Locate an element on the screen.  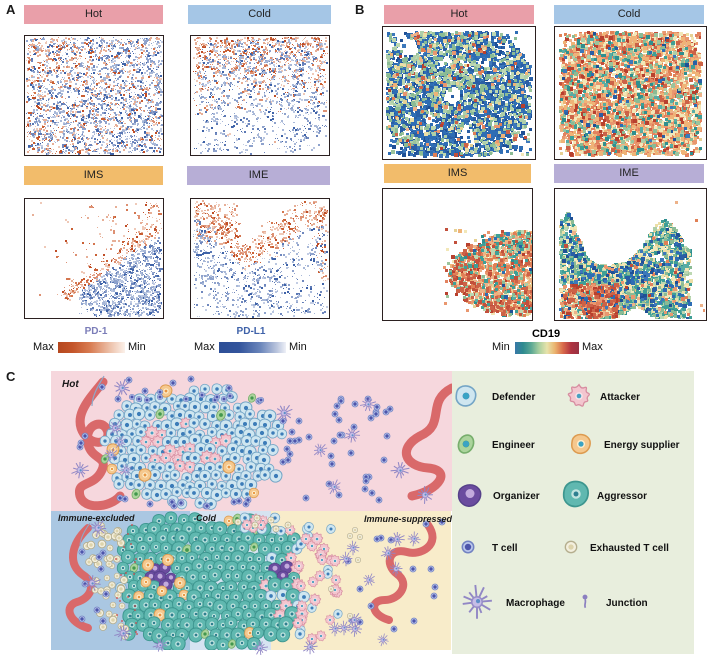
svg-text: Attacker is located at coordinates (620, 397).